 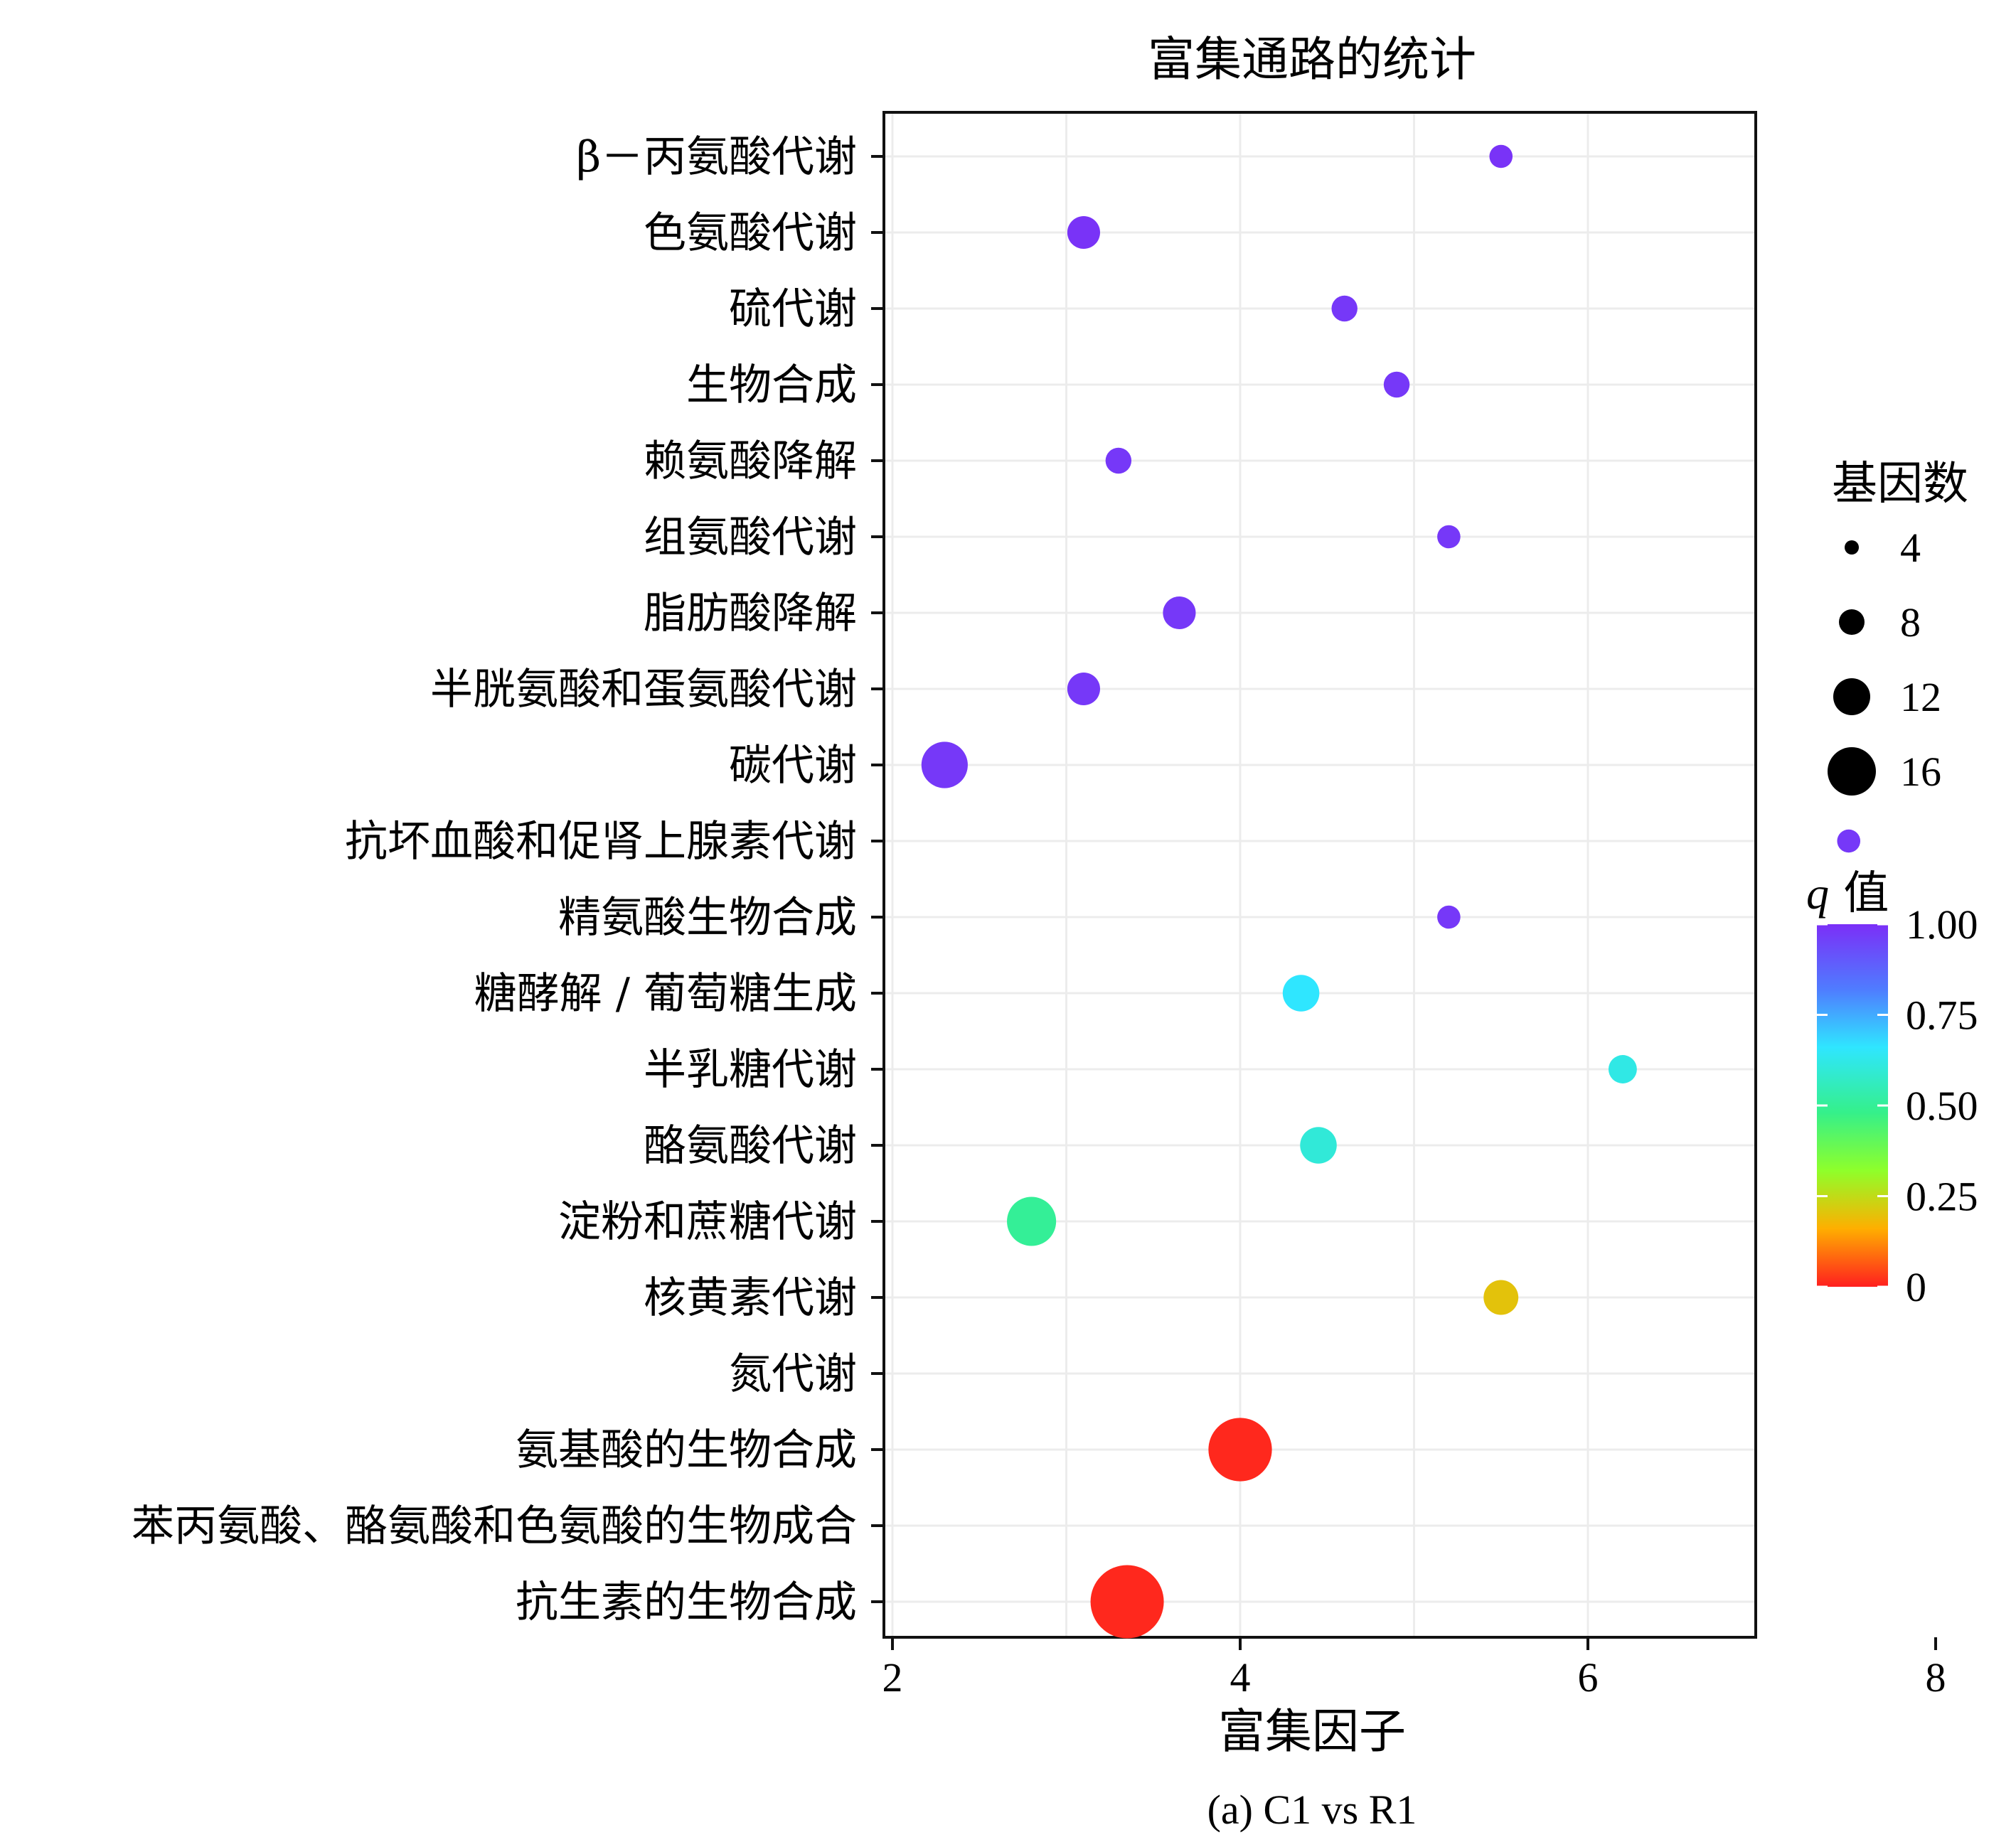 I want to click on color-legend-label: 0.50, so click(x=1942, y=1106).